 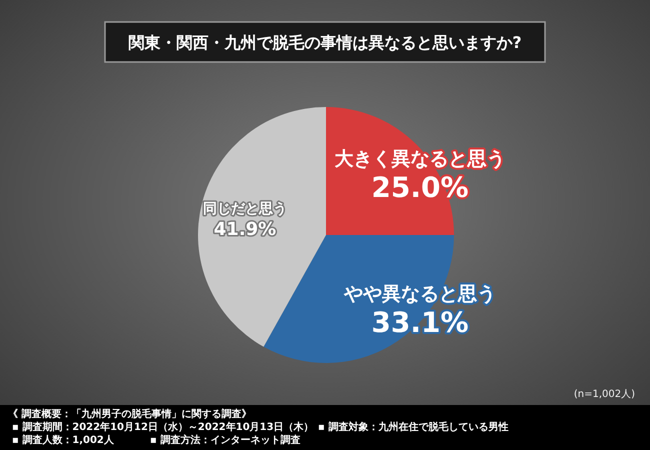 I want to click on slice-label: やや異なると思う, so click(x=419, y=294).